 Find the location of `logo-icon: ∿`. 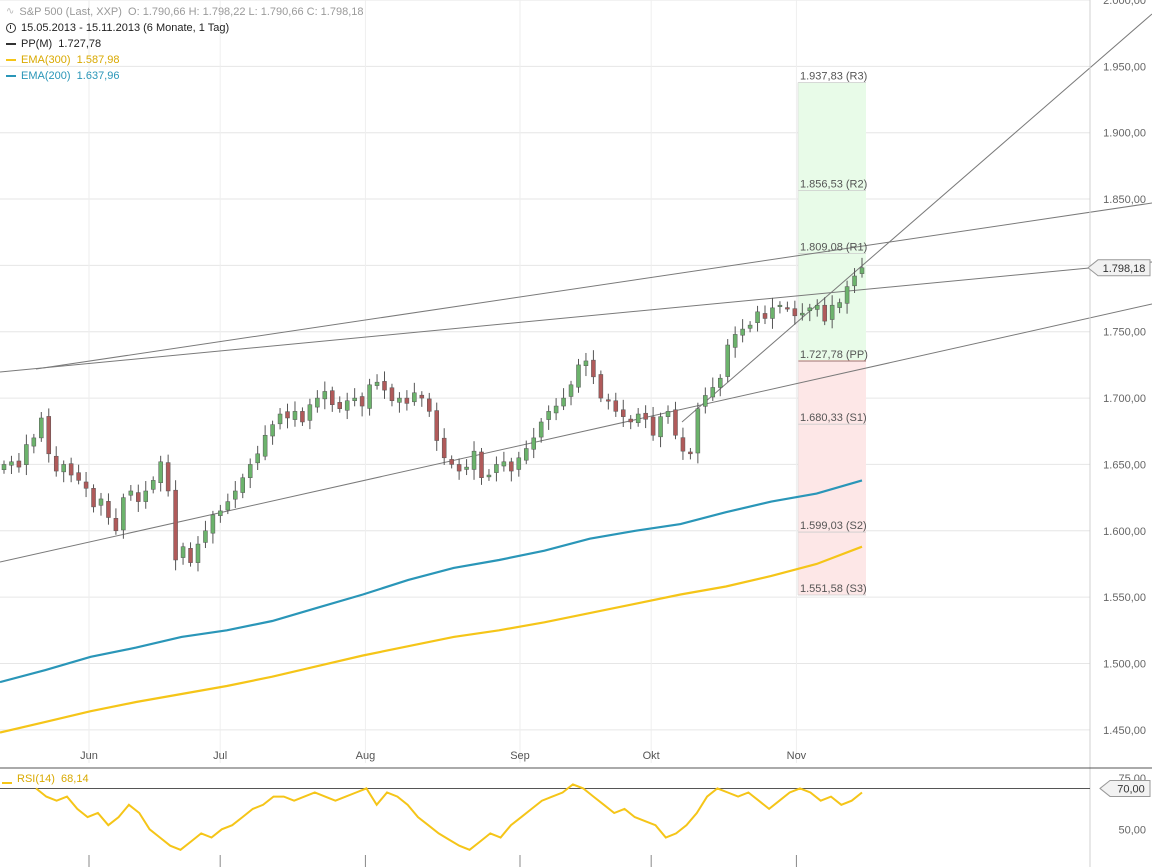

logo-icon: ∿ is located at coordinates (10, 11).